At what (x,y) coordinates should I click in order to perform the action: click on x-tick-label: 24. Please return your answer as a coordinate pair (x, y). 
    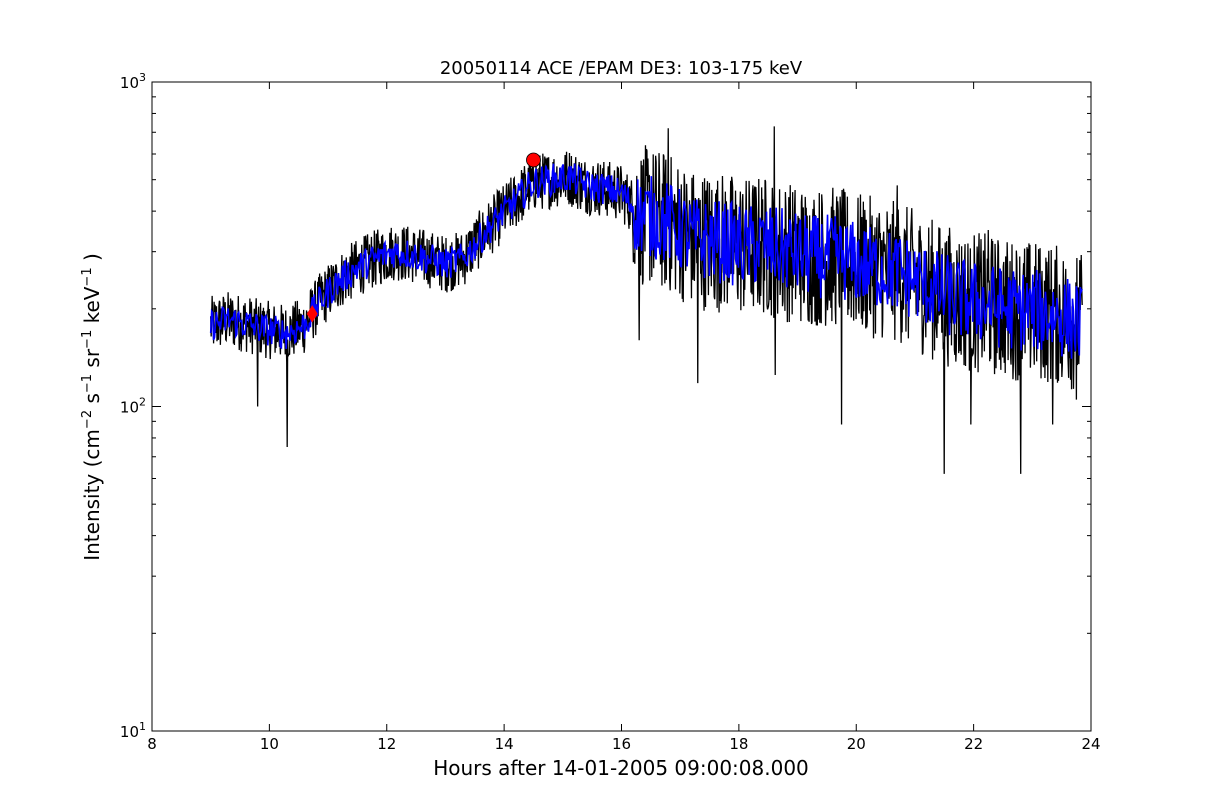
    Looking at the image, I should click on (1090, 744).